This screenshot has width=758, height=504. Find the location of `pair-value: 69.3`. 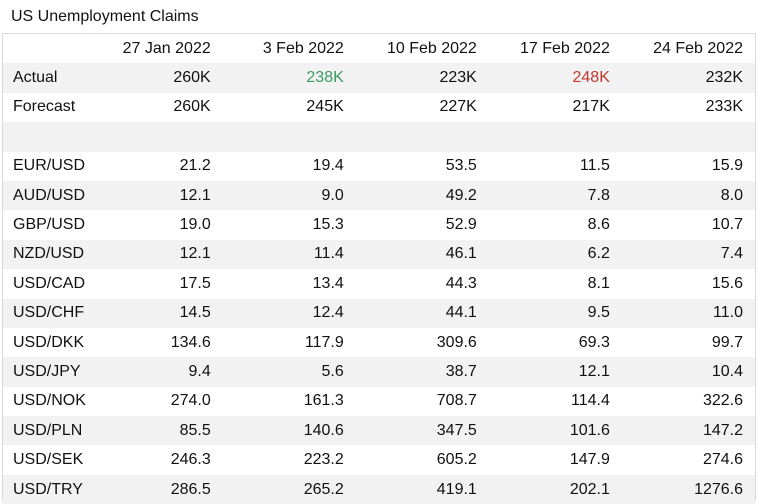

pair-value: 69.3 is located at coordinates (594, 342).